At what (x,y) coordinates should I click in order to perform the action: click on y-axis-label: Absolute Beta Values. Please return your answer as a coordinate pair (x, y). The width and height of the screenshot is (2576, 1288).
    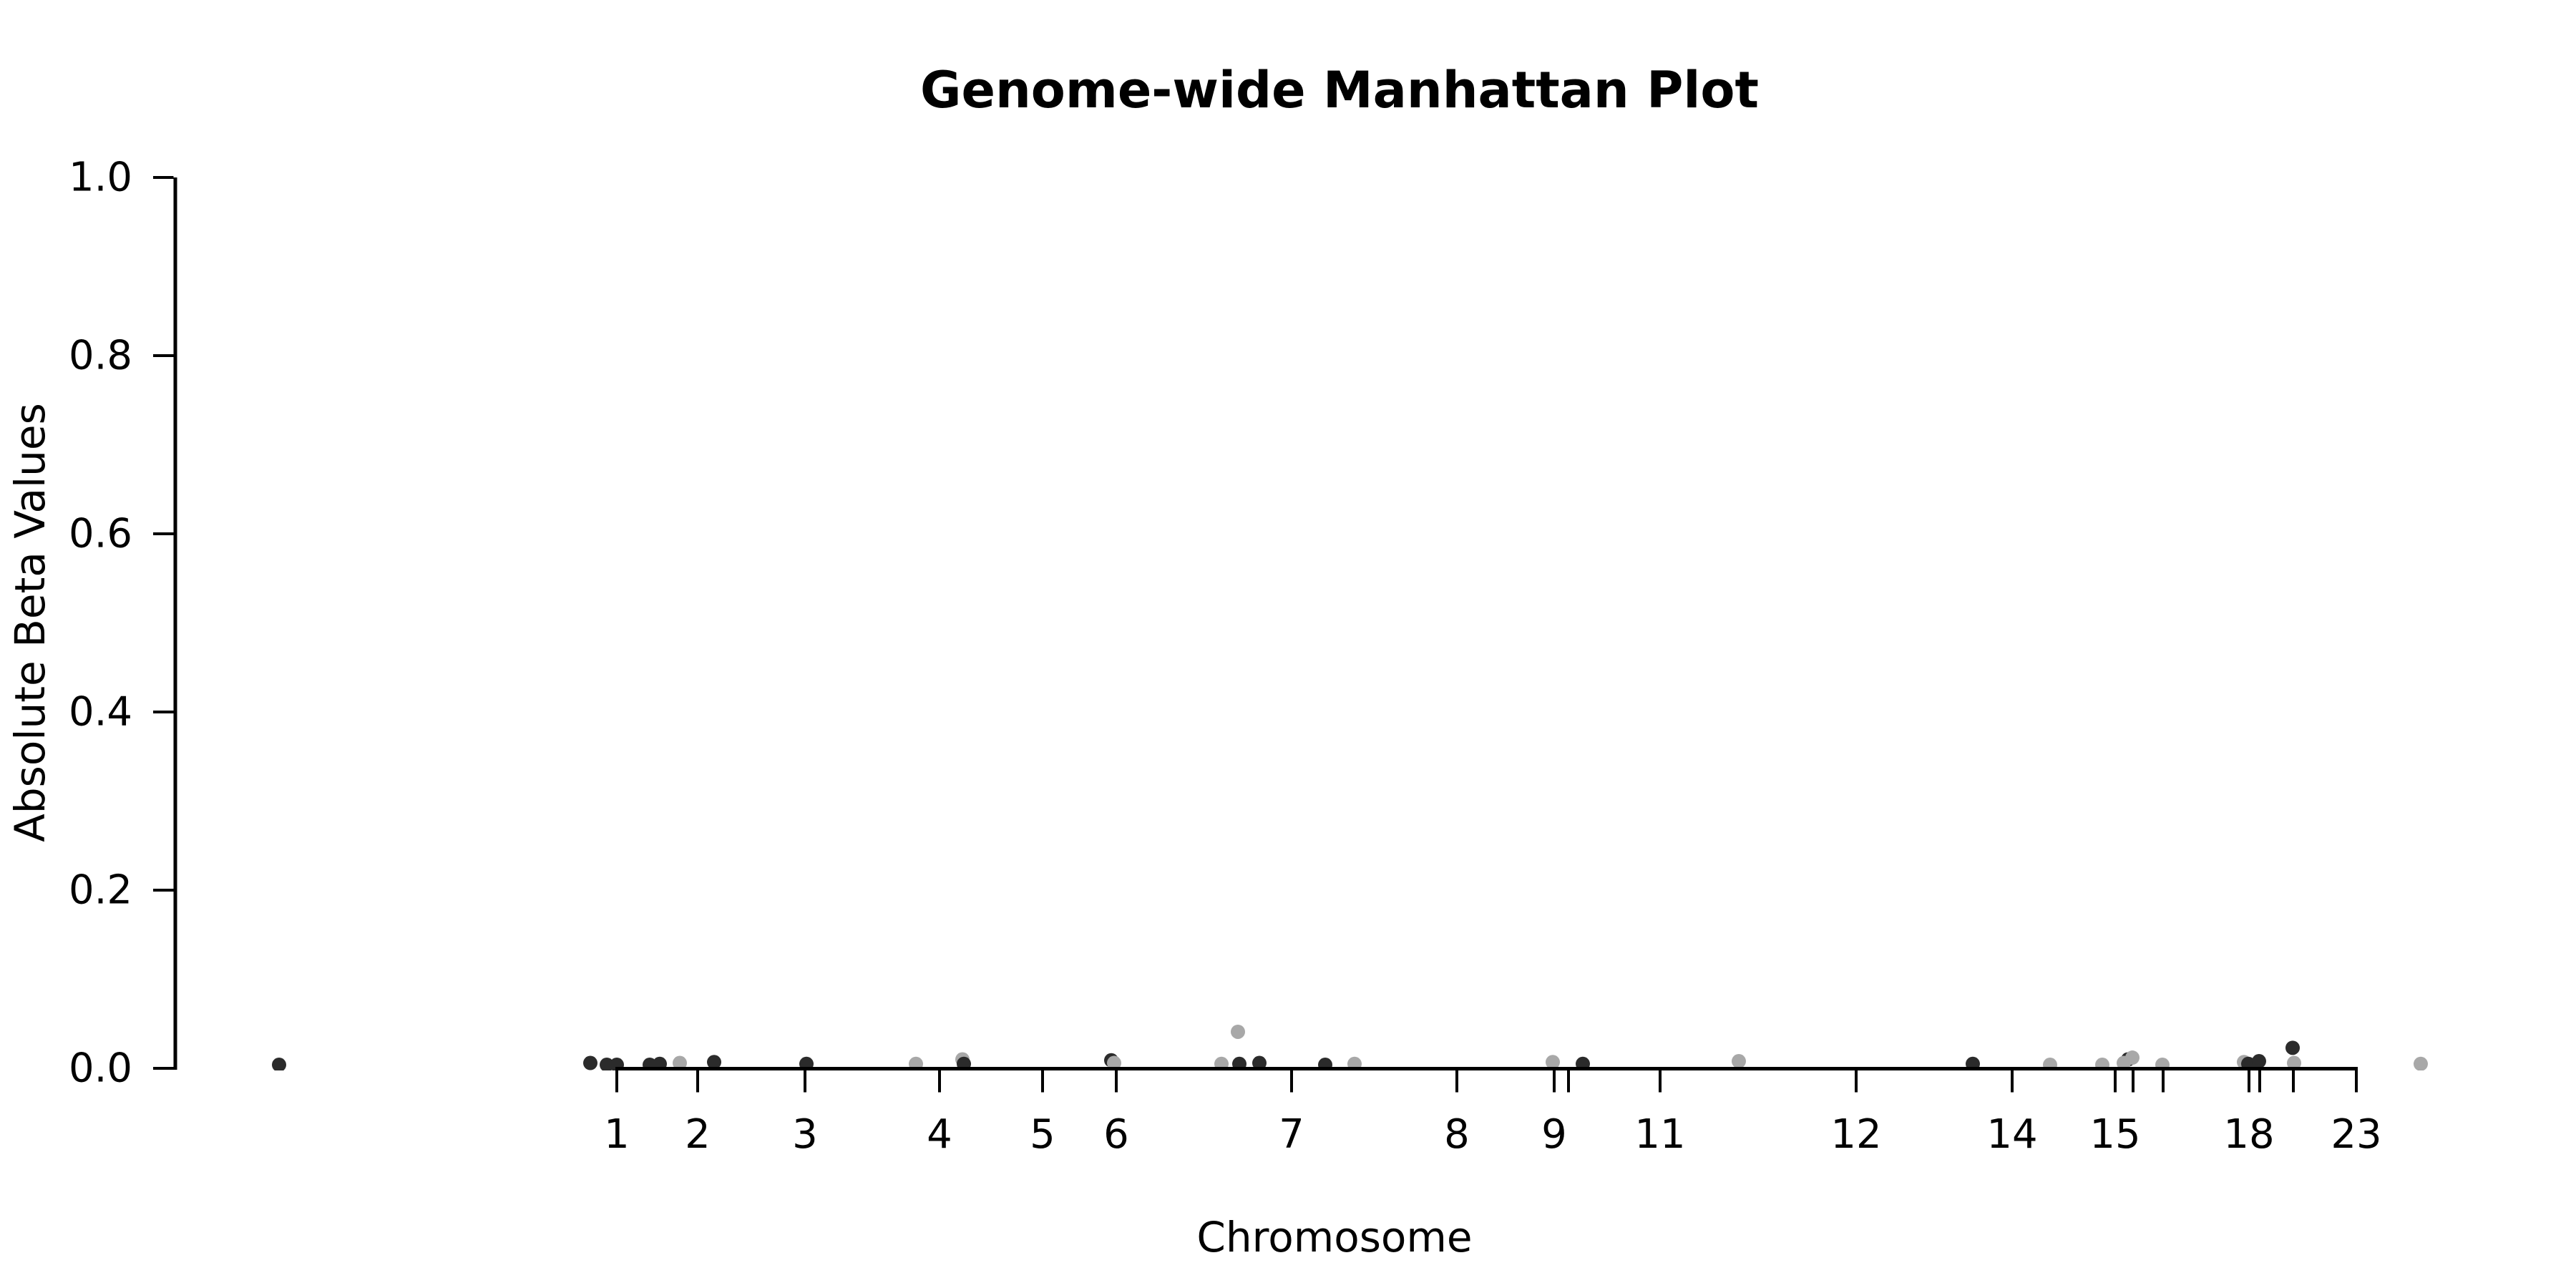
    Looking at the image, I should click on (30, 622).